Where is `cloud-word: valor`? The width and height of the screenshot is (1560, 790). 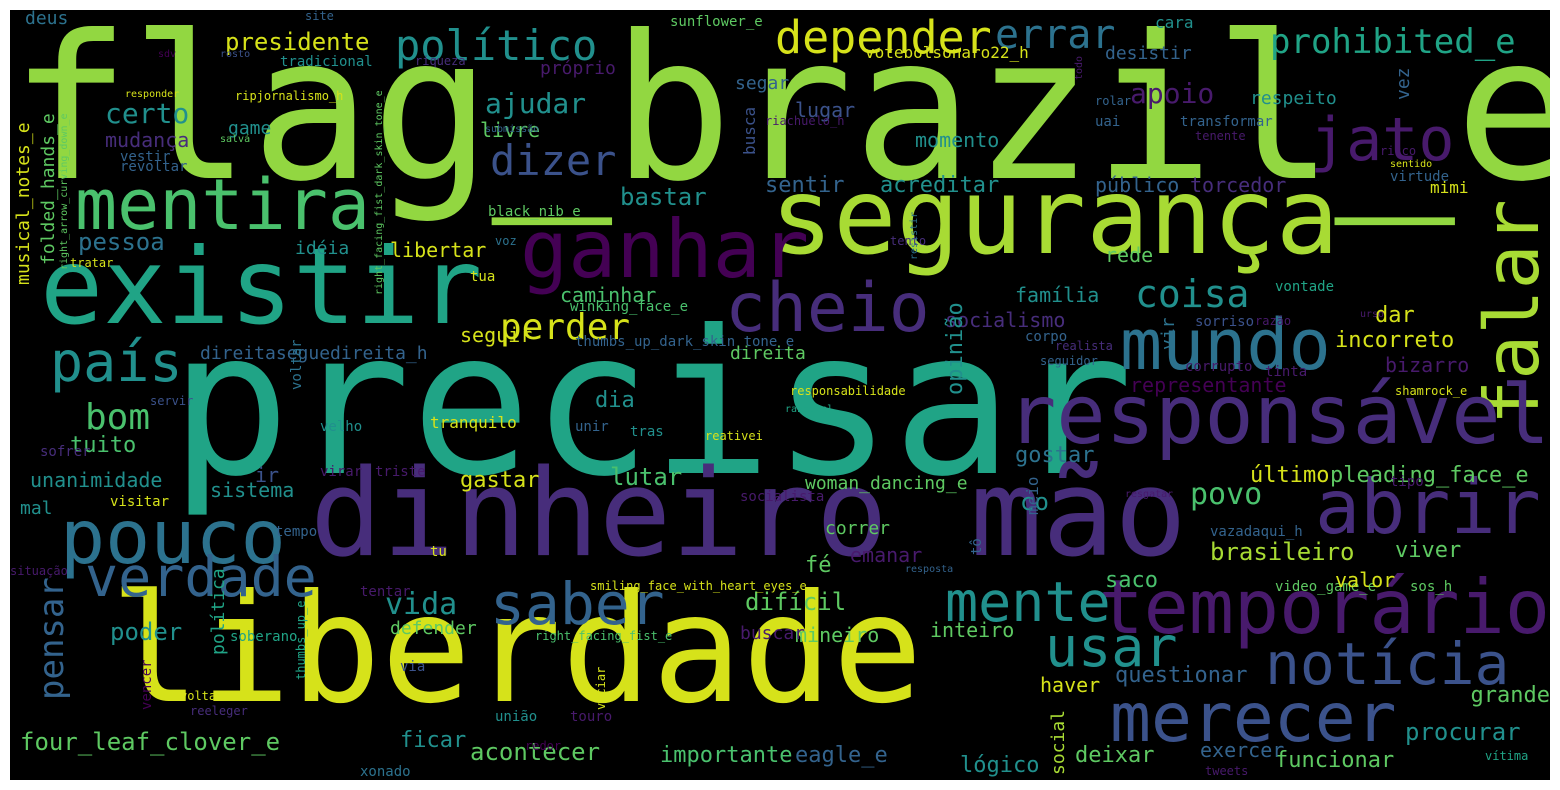
cloud-word: valor is located at coordinates (1365, 580).